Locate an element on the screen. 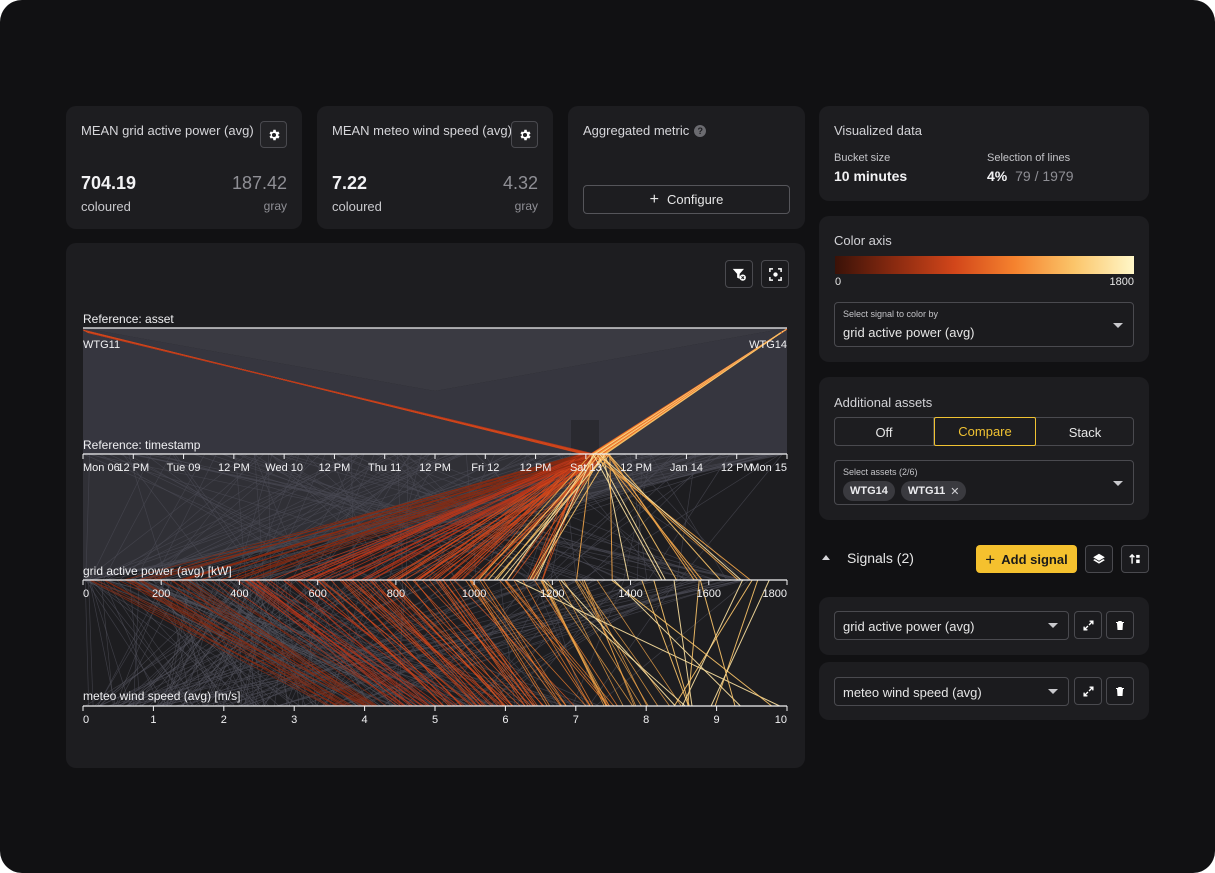  asset-chips: WTG14 WTG11 ✕ is located at coordinates (905, 491).